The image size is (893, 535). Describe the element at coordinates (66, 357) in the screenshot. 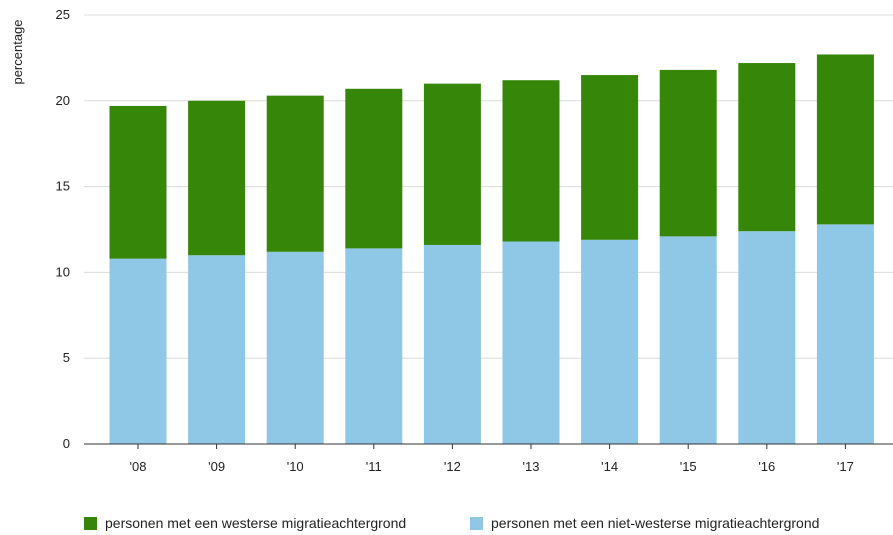

I see `y-tick-label: 5` at that location.